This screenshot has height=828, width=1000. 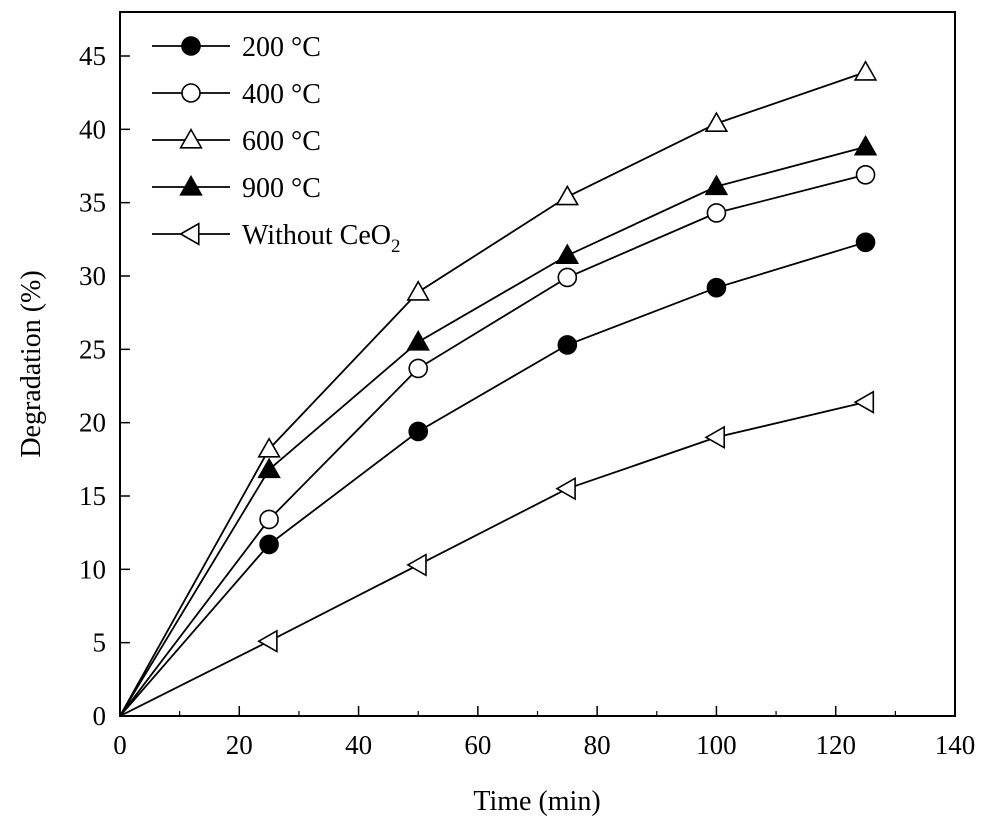 I want to click on y-tick-label: 5, so click(x=100, y=643).